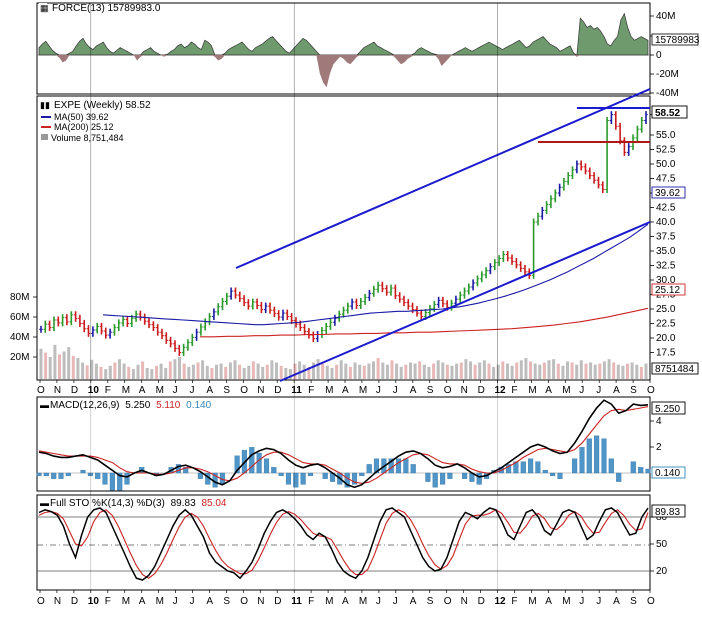 Image resolution: width=702 pixels, height=623 pixels. Describe the element at coordinates (667, 409) in the screenshot. I see `macd-value-label: 5.250` at that location.